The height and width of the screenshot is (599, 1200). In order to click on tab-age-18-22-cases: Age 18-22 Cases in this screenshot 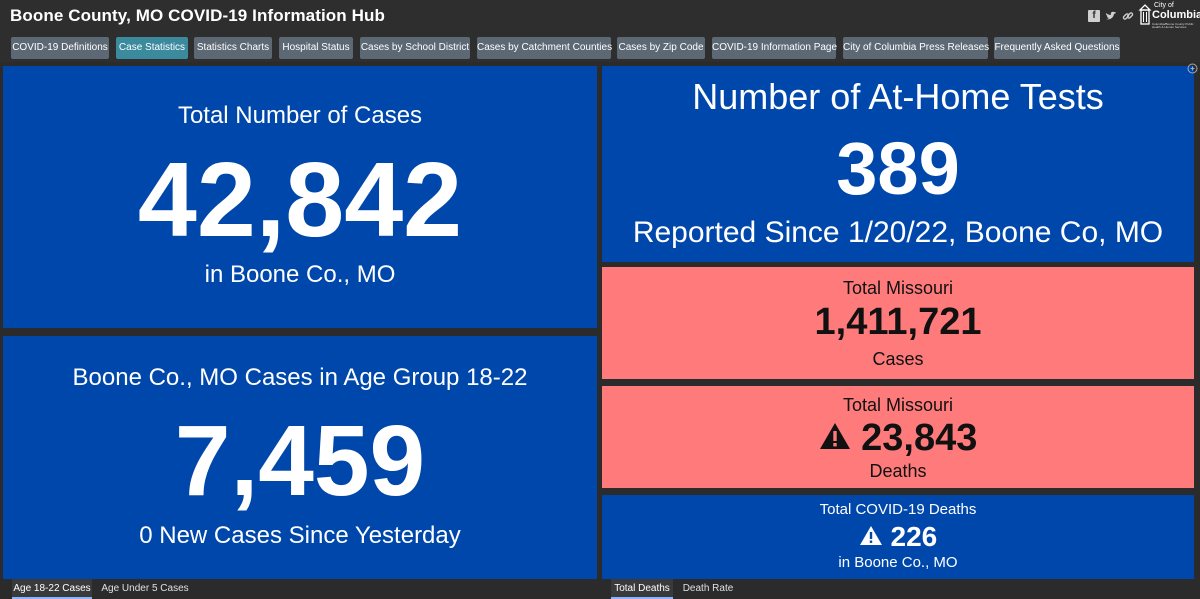, I will do `click(52, 589)`.